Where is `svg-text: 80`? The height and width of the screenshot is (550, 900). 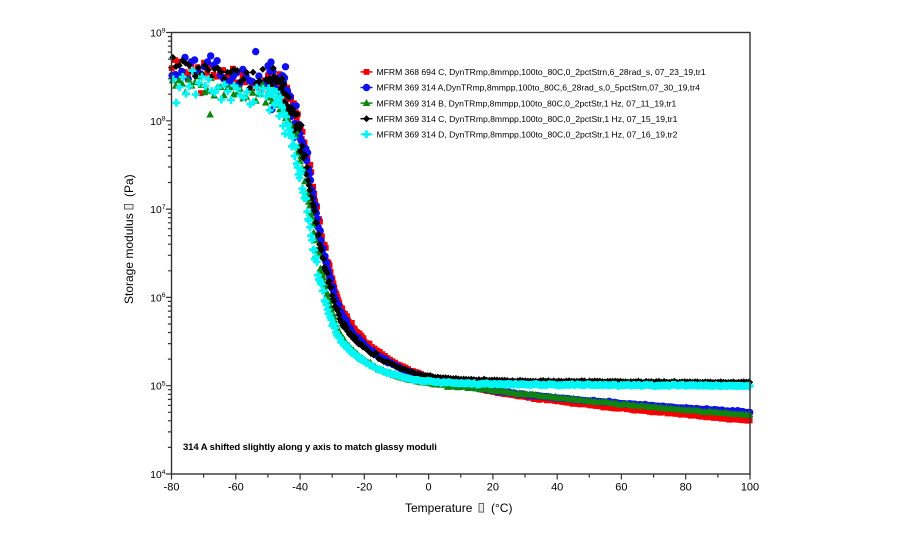 svg-text: 80 is located at coordinates (686, 488).